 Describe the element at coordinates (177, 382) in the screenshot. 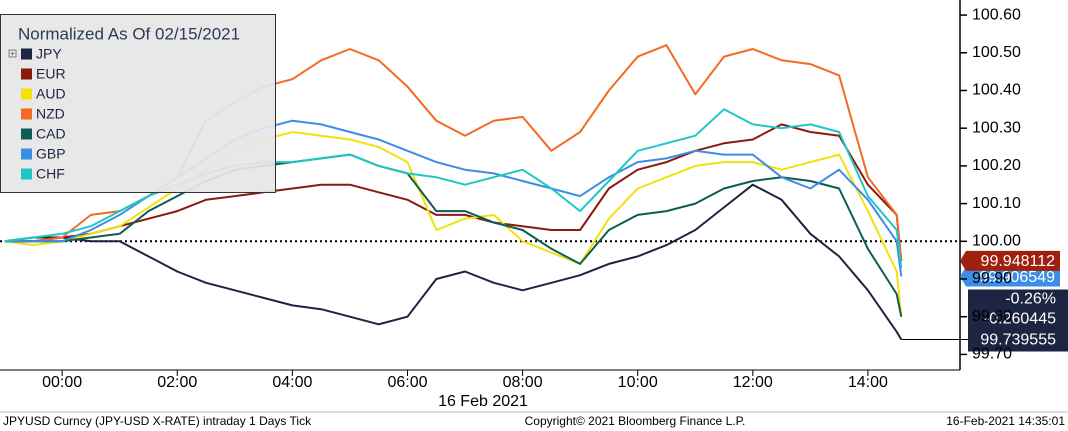

I see `x-tick-label: 02:00` at that location.